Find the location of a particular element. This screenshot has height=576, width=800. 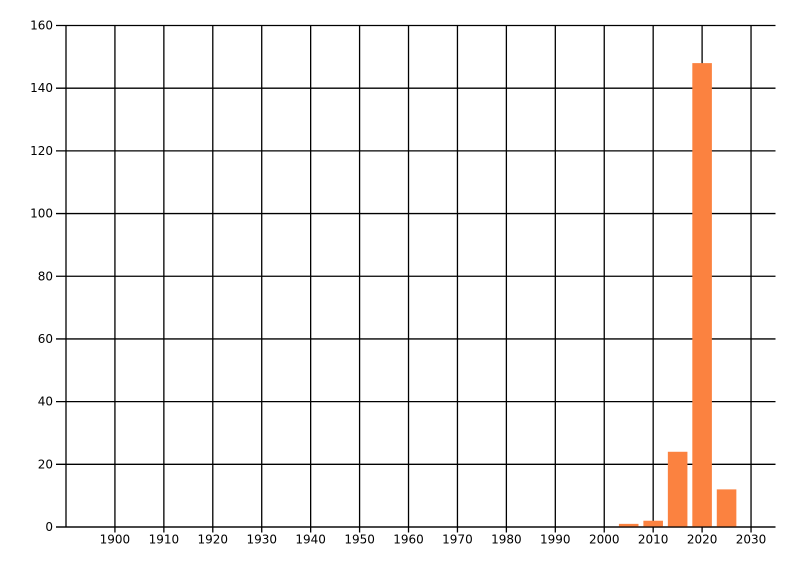

y-tick-label: 60 is located at coordinates (45, 339).